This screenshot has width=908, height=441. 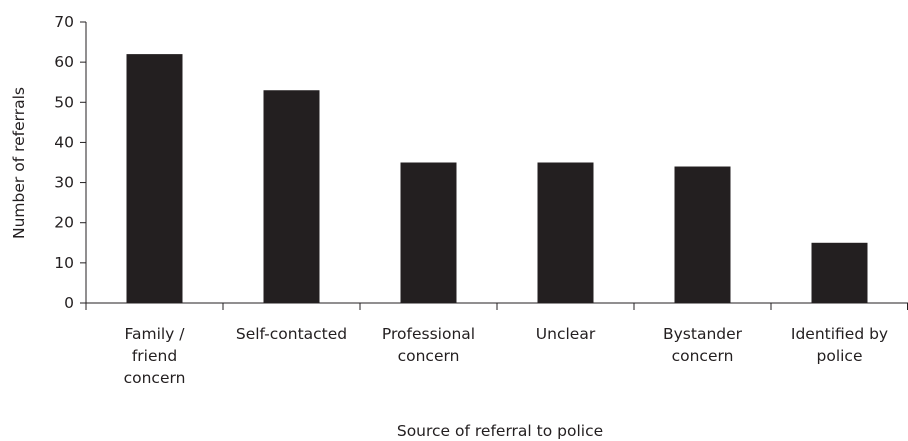 I want to click on x-tick-label: Professional concern, so click(x=428, y=345).